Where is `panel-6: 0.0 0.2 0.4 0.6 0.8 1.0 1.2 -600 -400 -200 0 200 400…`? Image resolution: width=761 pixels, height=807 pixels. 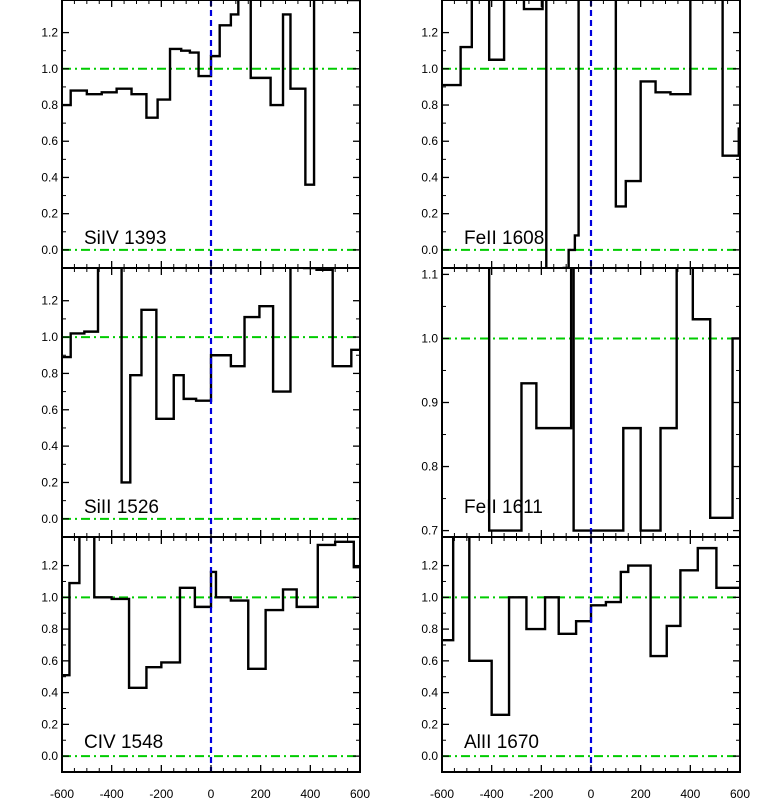 panel-6: 0.0 0.2 0.4 0.6 0.8 1.0 1.2 -600 -400 -200 0 200 400… is located at coordinates (585, 668).